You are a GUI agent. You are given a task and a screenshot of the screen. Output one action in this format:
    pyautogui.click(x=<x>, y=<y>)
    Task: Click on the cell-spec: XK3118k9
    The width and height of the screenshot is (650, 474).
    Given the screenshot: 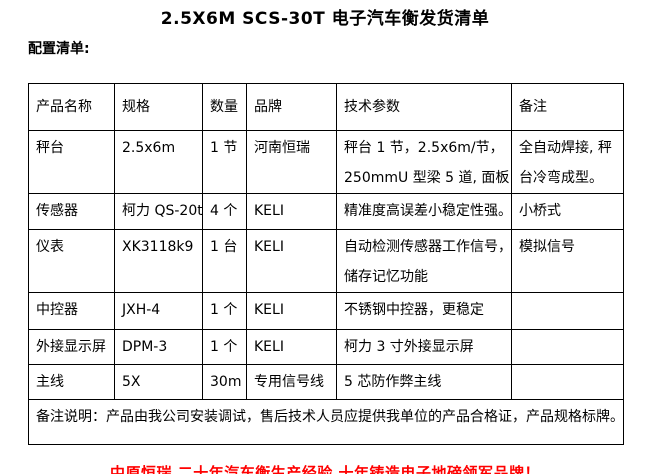 What is the action you would take?
    pyautogui.click(x=158, y=261)
    